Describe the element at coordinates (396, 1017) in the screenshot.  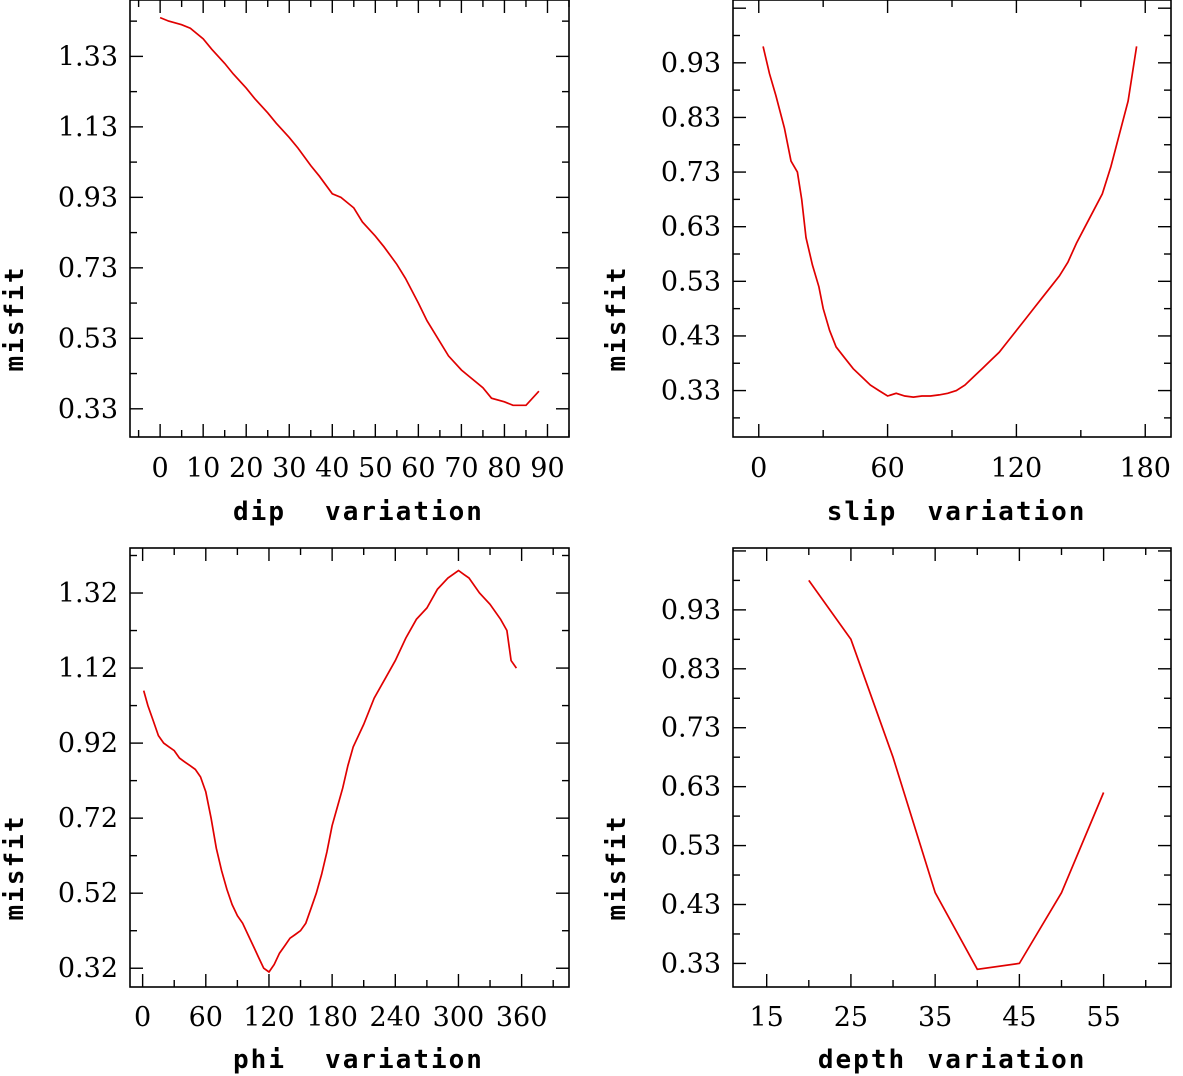
I see `x-tick-label: 240` at that location.